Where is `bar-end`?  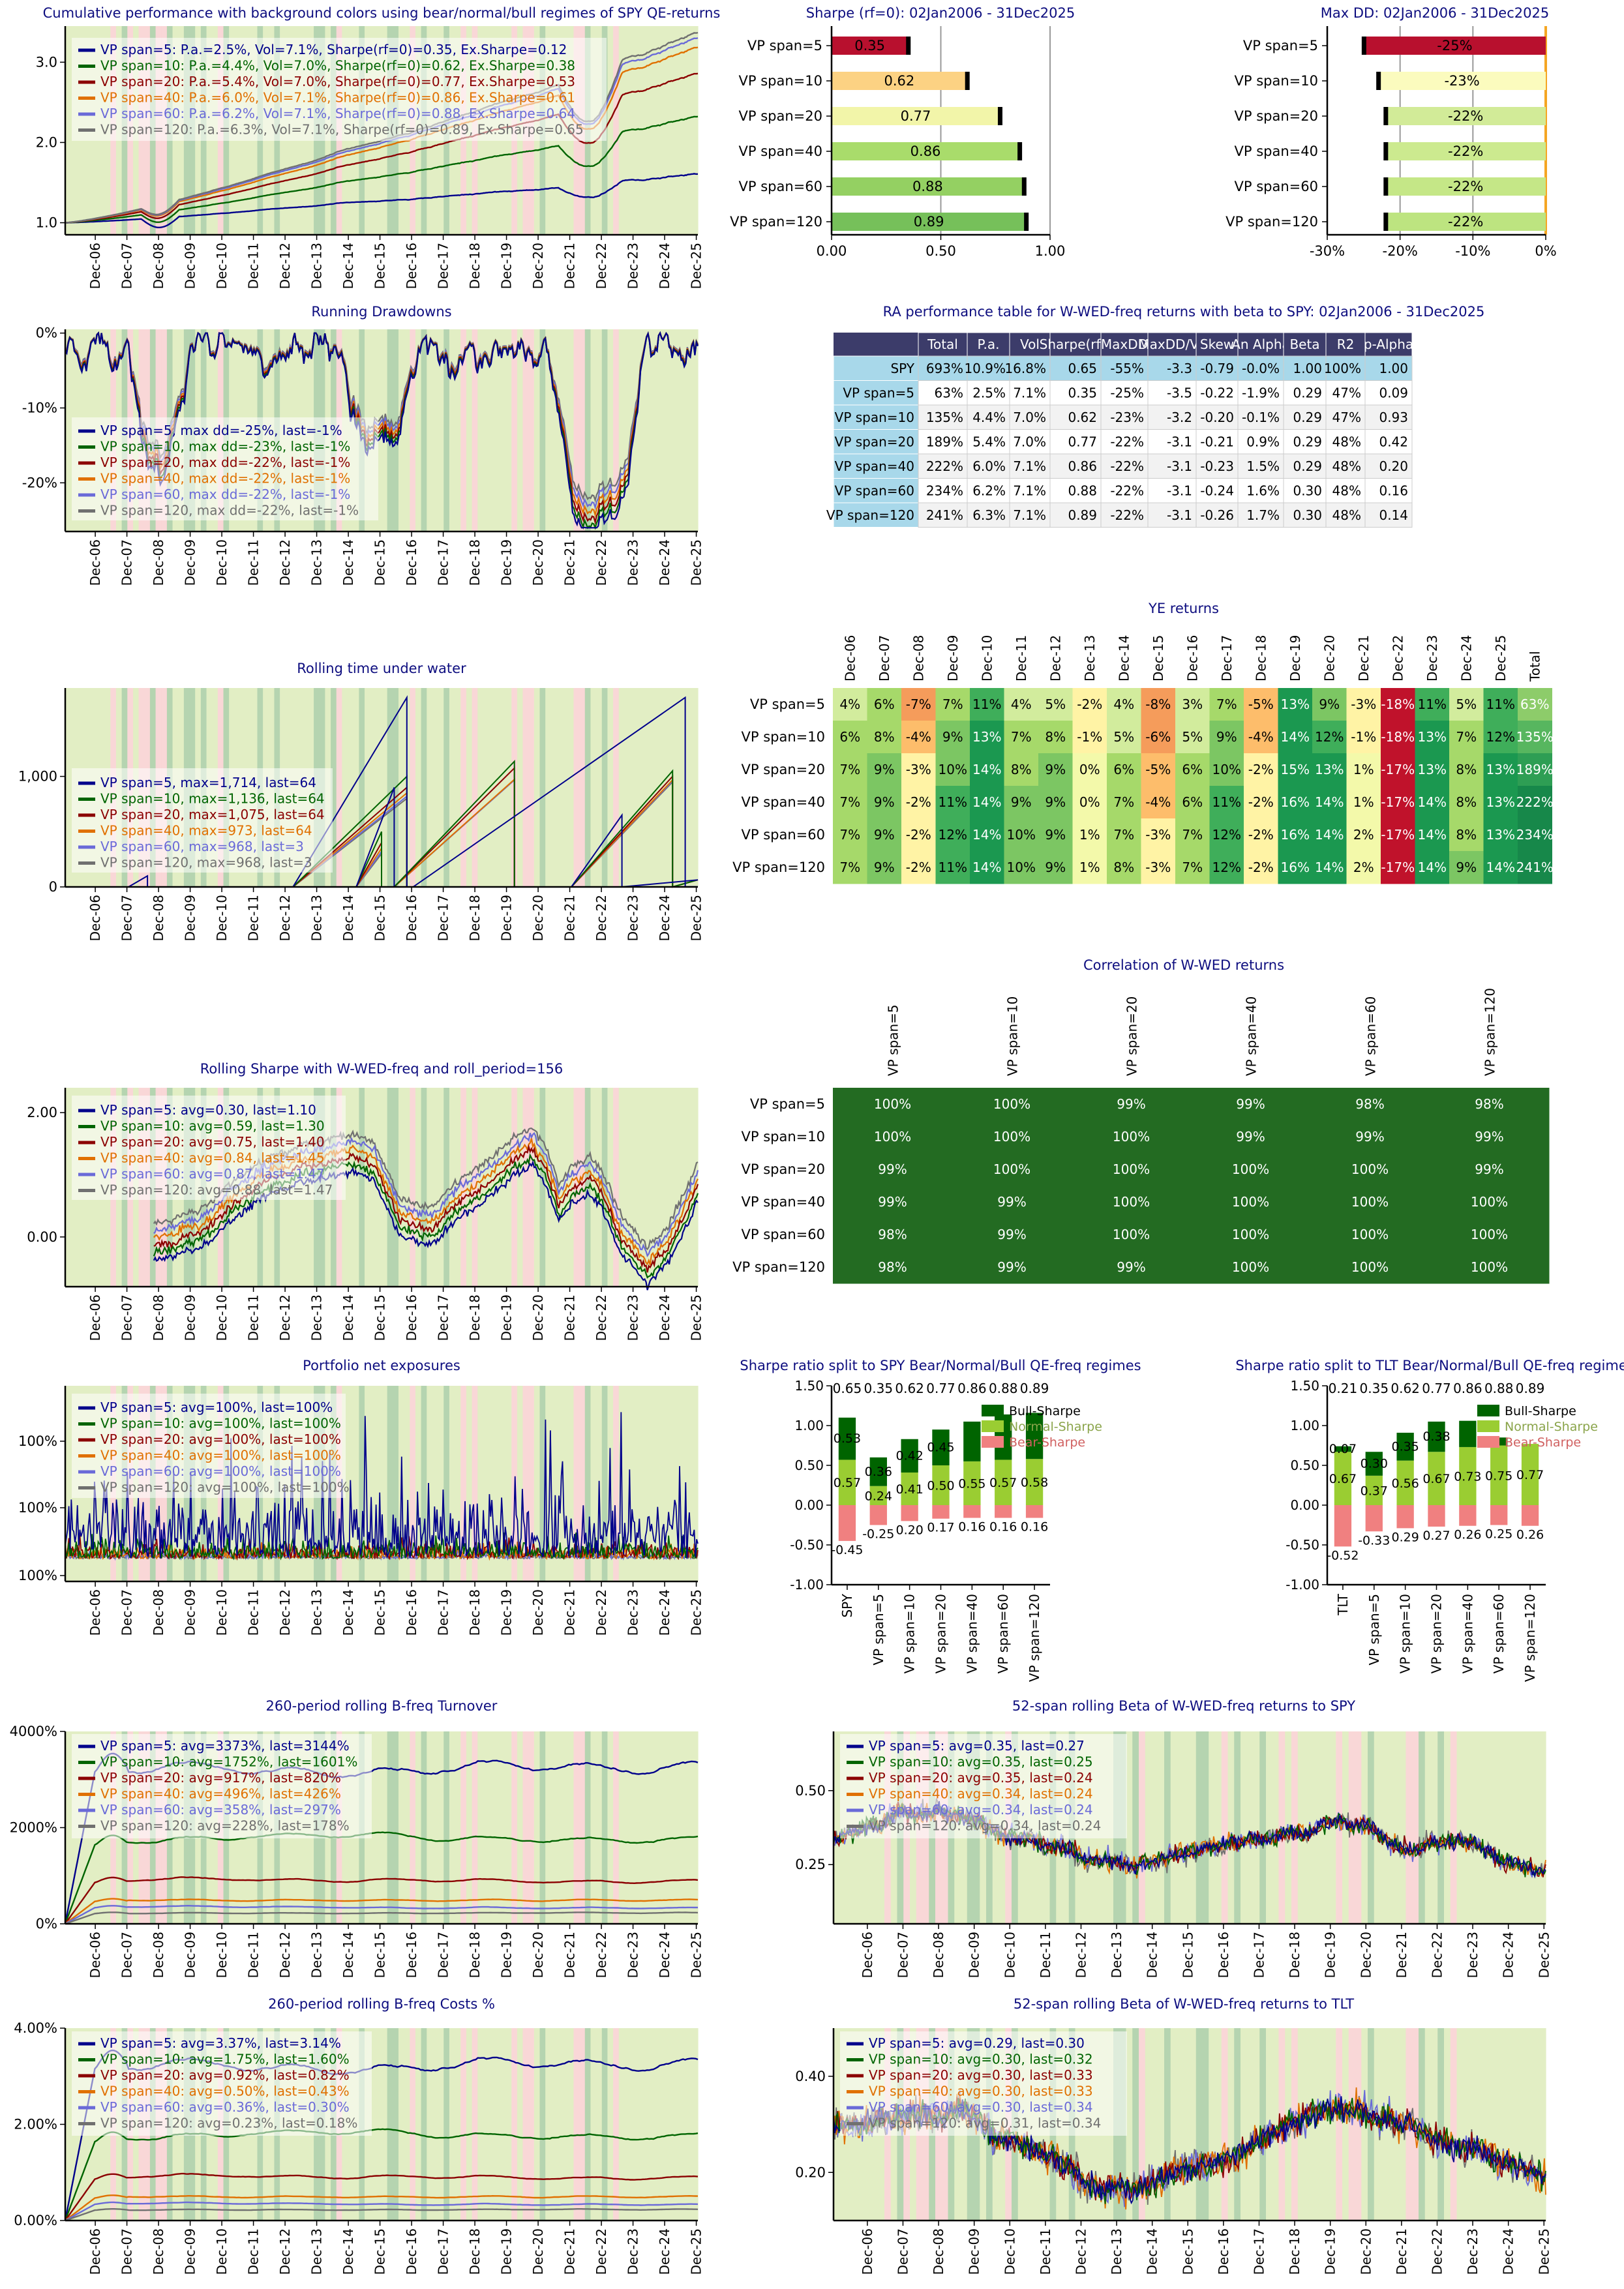
bar-end is located at coordinates (1386, 151).